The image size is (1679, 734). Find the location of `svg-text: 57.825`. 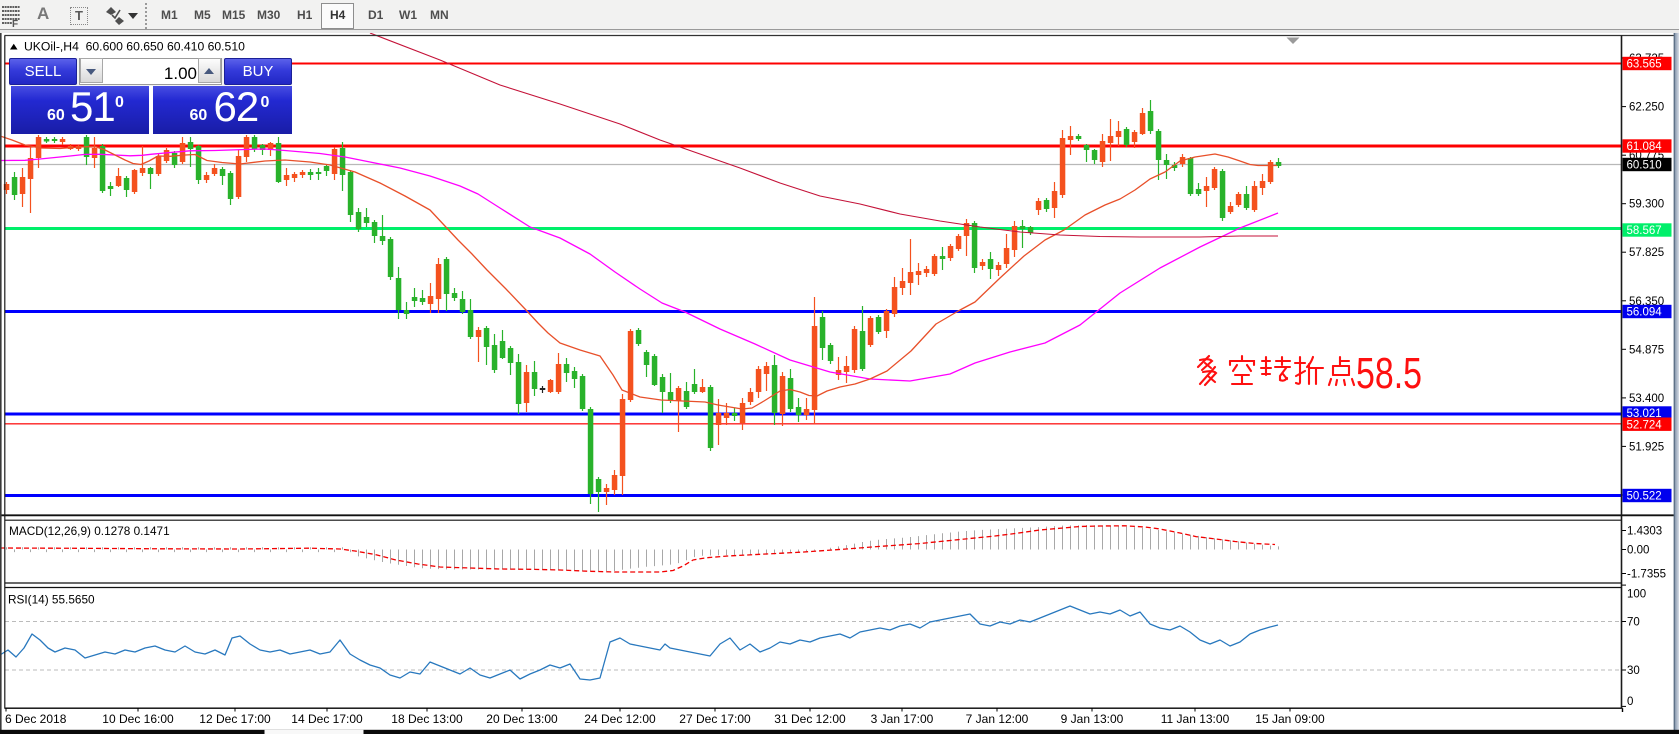

svg-text: 57.825 is located at coordinates (1646, 253).